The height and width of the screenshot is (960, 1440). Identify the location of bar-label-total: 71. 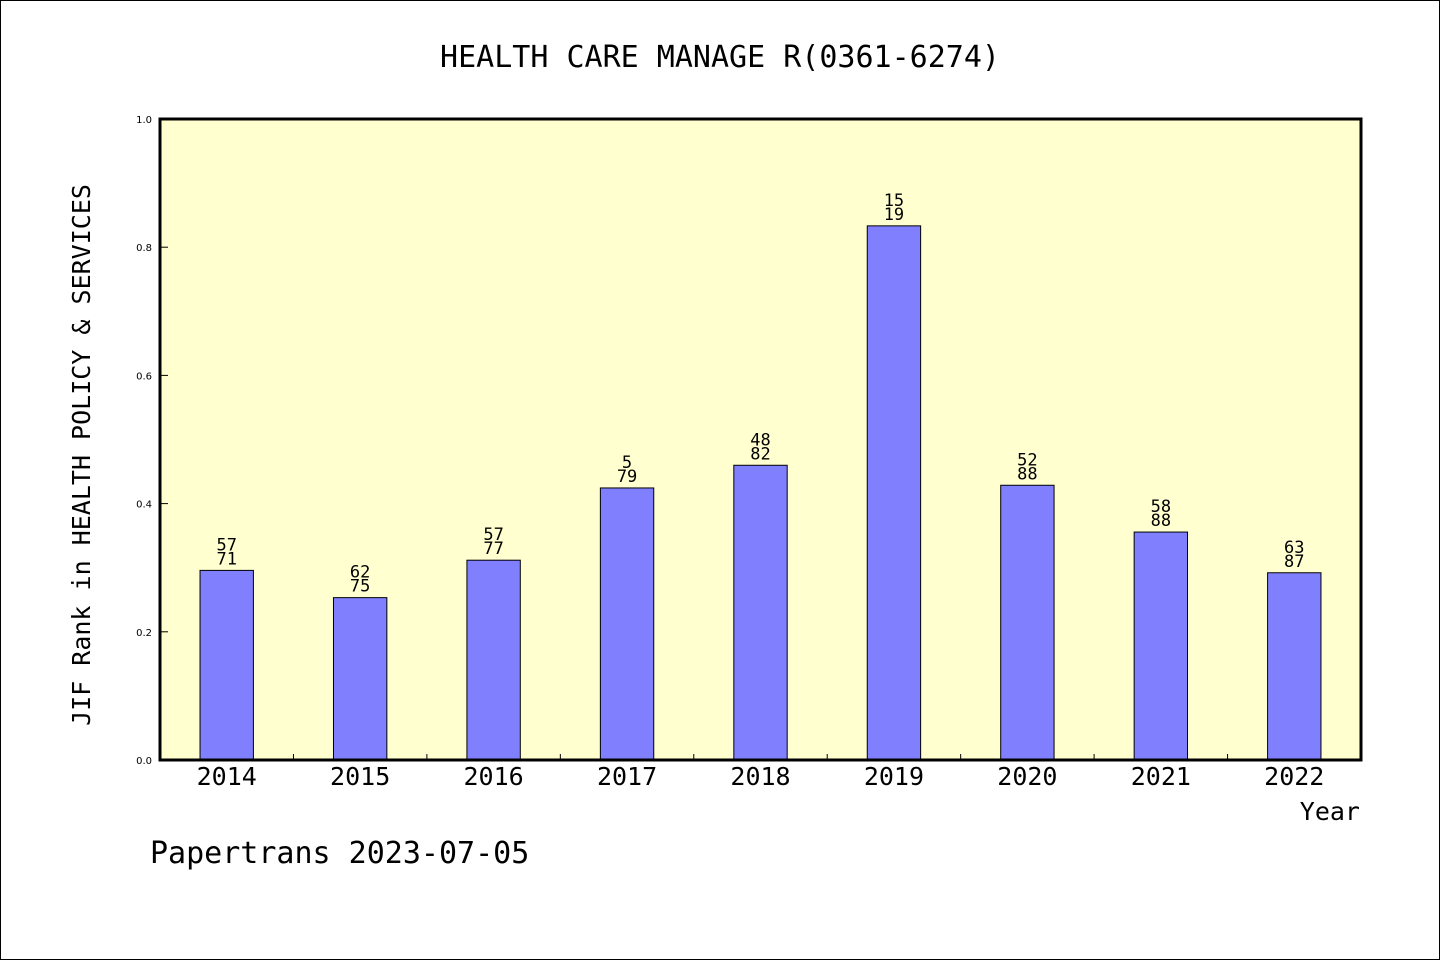
(226, 559).